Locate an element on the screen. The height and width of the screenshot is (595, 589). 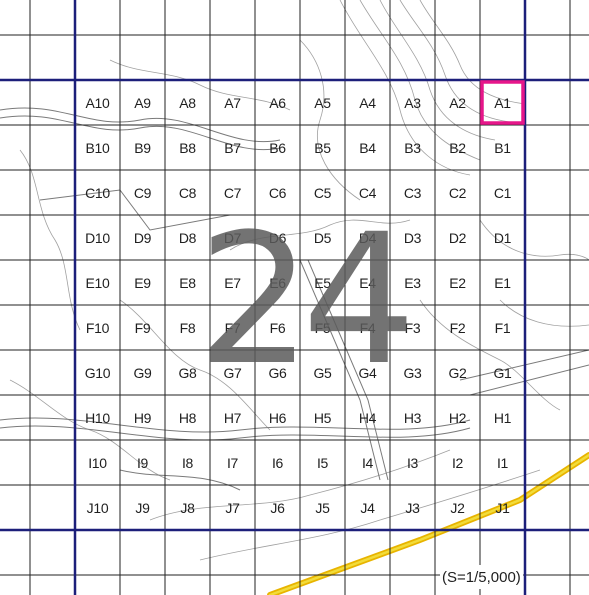
grid-cell-i8: I8 is located at coordinates (187, 462).